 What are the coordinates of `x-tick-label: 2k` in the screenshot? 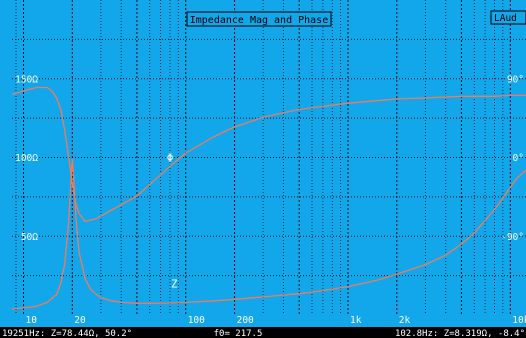 It's located at (405, 320).